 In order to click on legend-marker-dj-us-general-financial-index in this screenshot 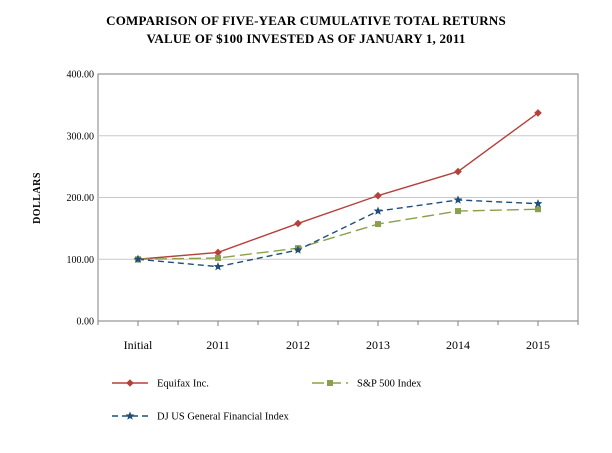, I will do `click(130, 415)`.